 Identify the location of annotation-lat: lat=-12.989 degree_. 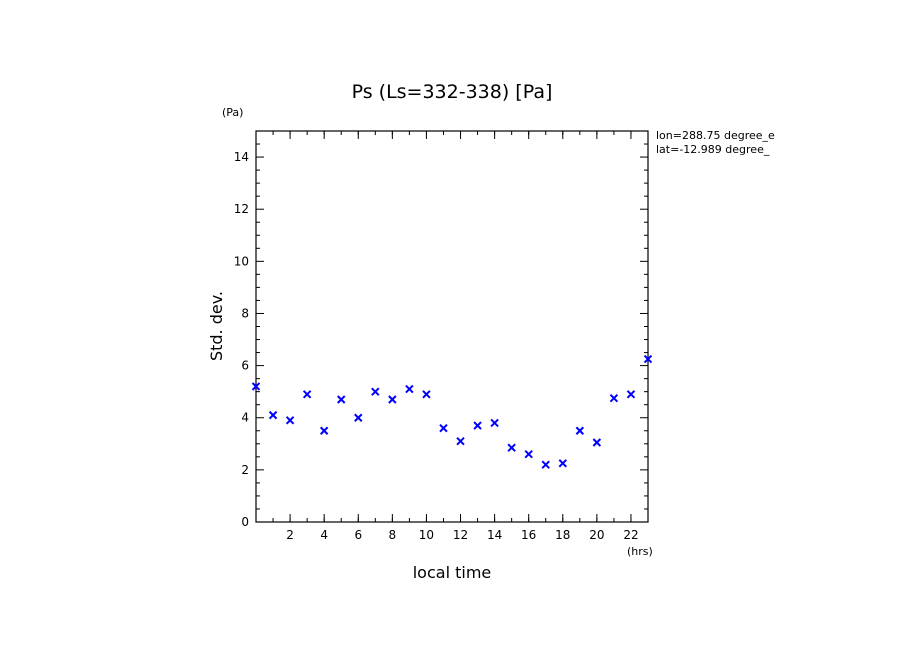
(713, 149).